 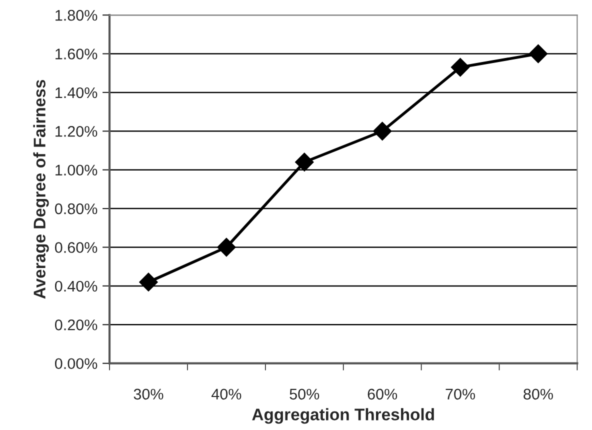 I want to click on y-tick-label: 0.40%, so click(x=76, y=286).